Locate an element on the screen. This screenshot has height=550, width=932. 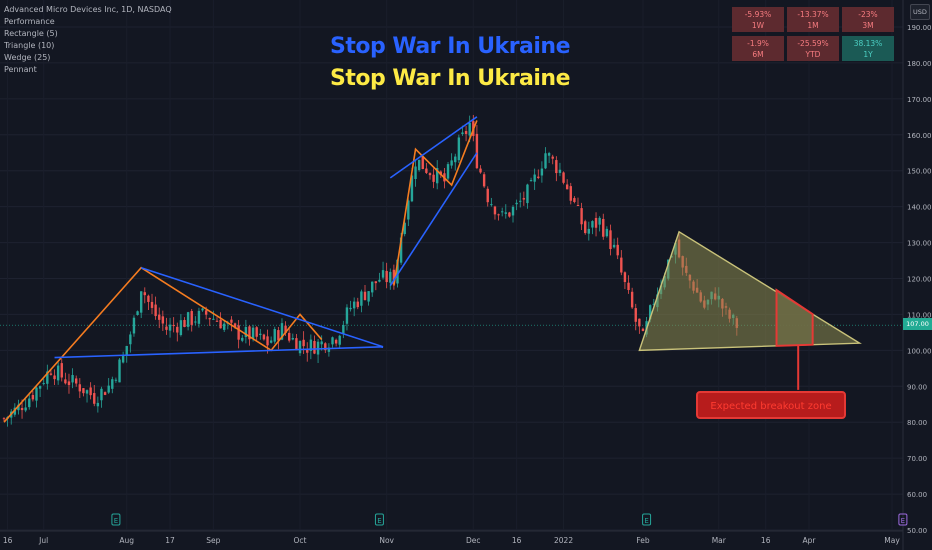
currency-button: USD is located at coordinates (920, 12).